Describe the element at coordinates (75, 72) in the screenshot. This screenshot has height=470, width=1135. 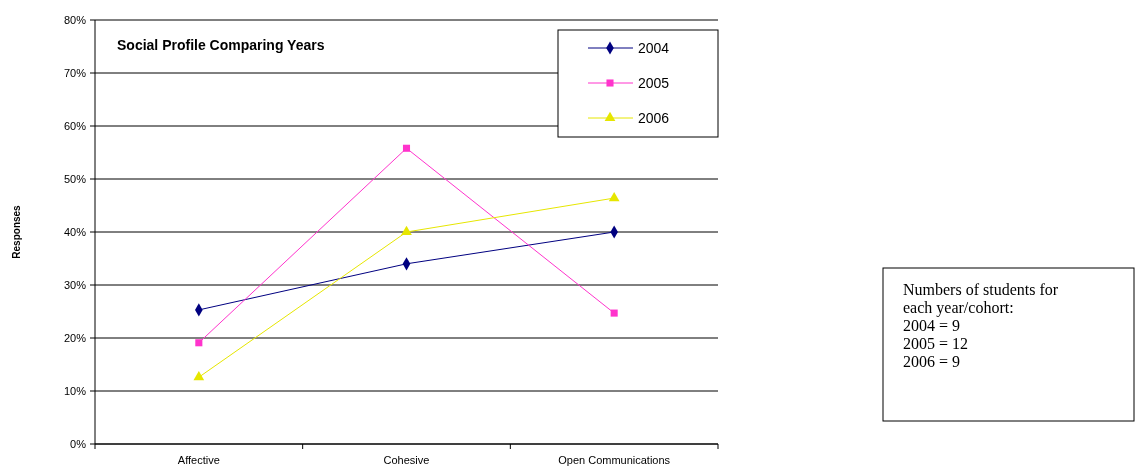
I see `y-tick-label: 70%` at that location.